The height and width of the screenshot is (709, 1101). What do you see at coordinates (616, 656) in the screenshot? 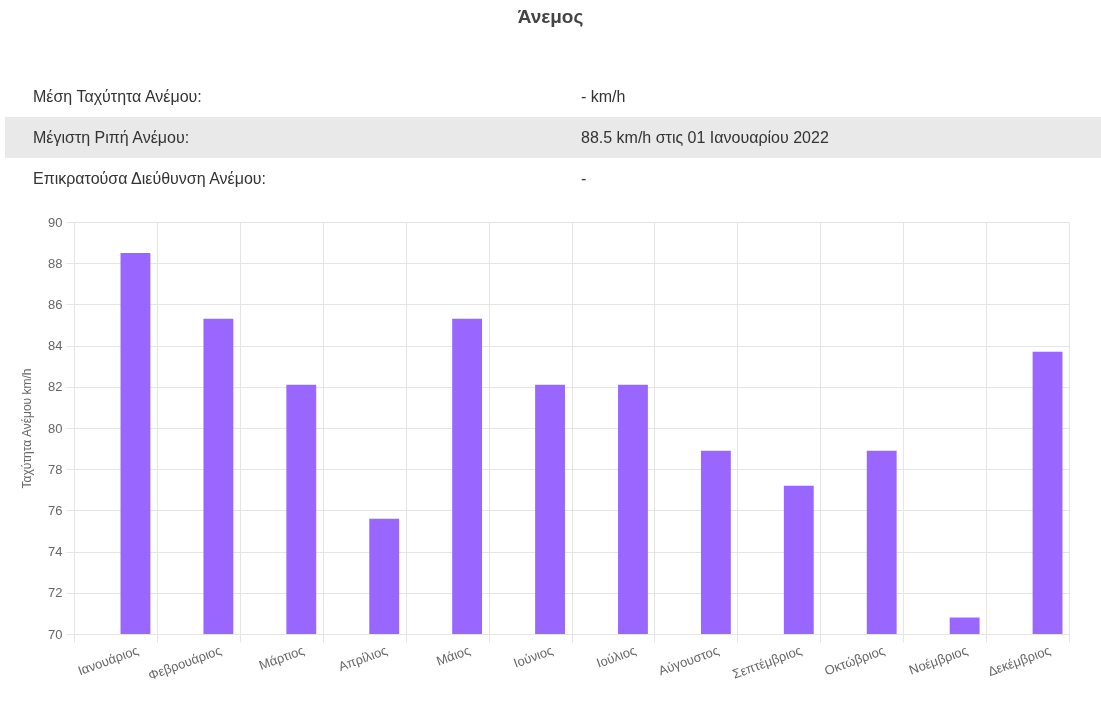
I see `x-tick-label: Ιούλιος` at bounding box center [616, 656].